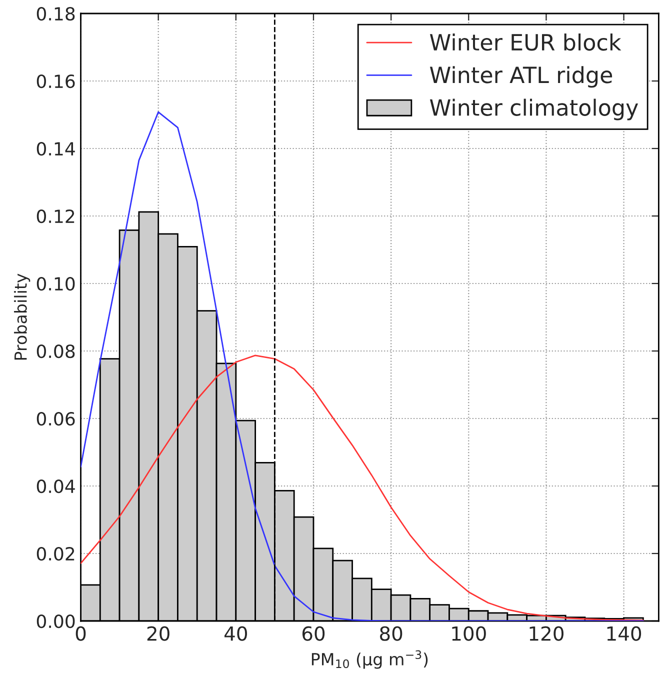 The image size is (662, 675). What do you see at coordinates (55, 486) in the screenshot?
I see `y-tick-label: 0.04` at bounding box center [55, 486].